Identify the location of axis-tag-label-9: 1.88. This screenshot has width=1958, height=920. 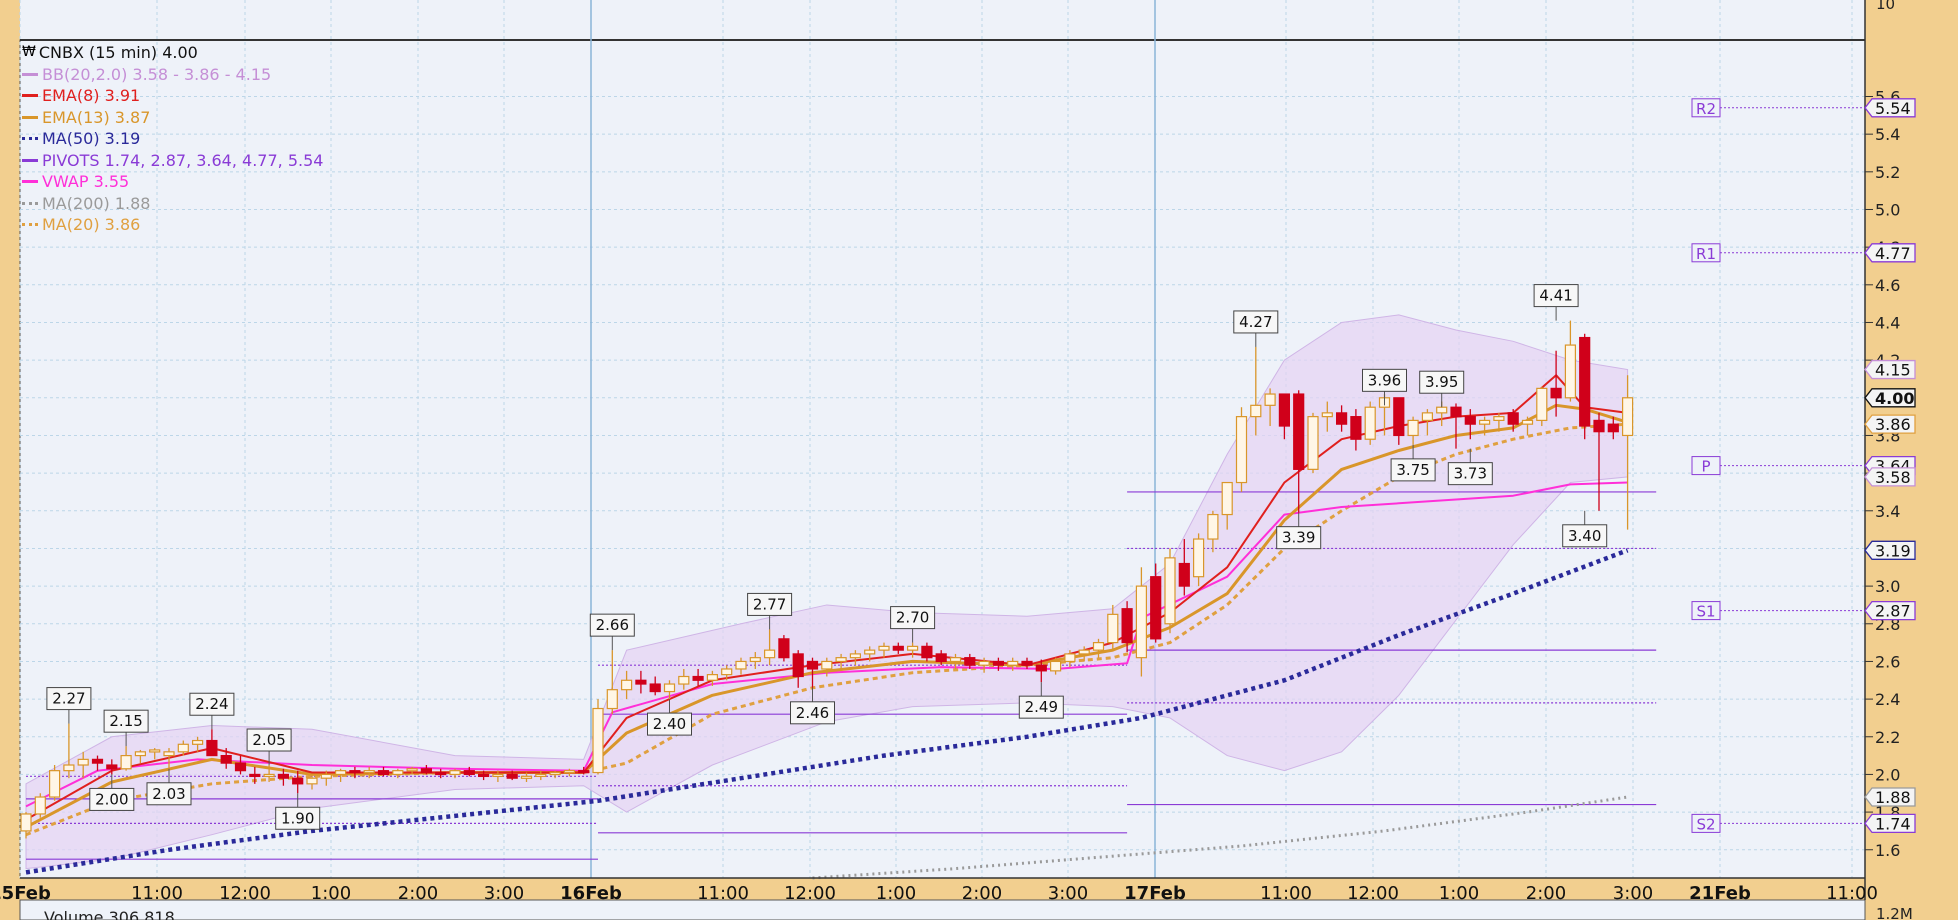
(1893, 797).